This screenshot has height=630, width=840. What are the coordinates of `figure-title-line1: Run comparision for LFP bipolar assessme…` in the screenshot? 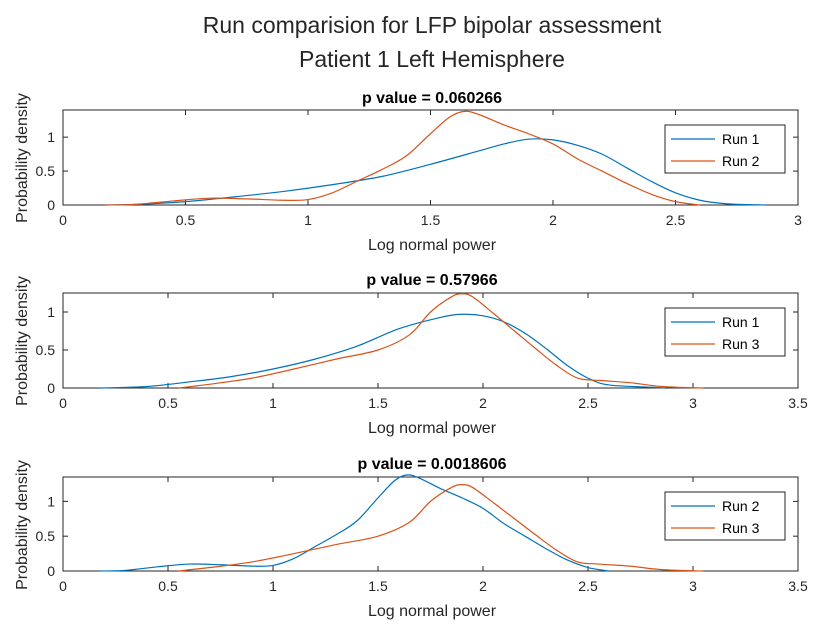 It's located at (432, 25).